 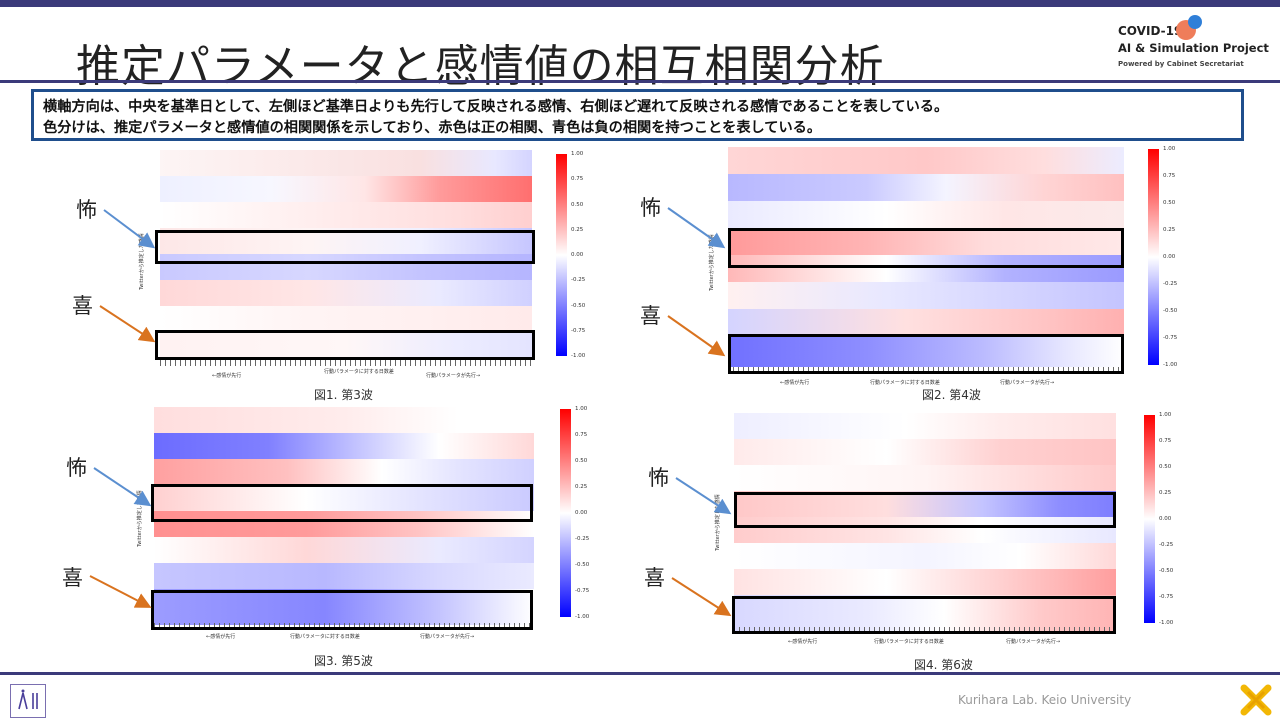 What do you see at coordinates (1256, 700) in the screenshot?
I see `x-logo-icon` at bounding box center [1256, 700].